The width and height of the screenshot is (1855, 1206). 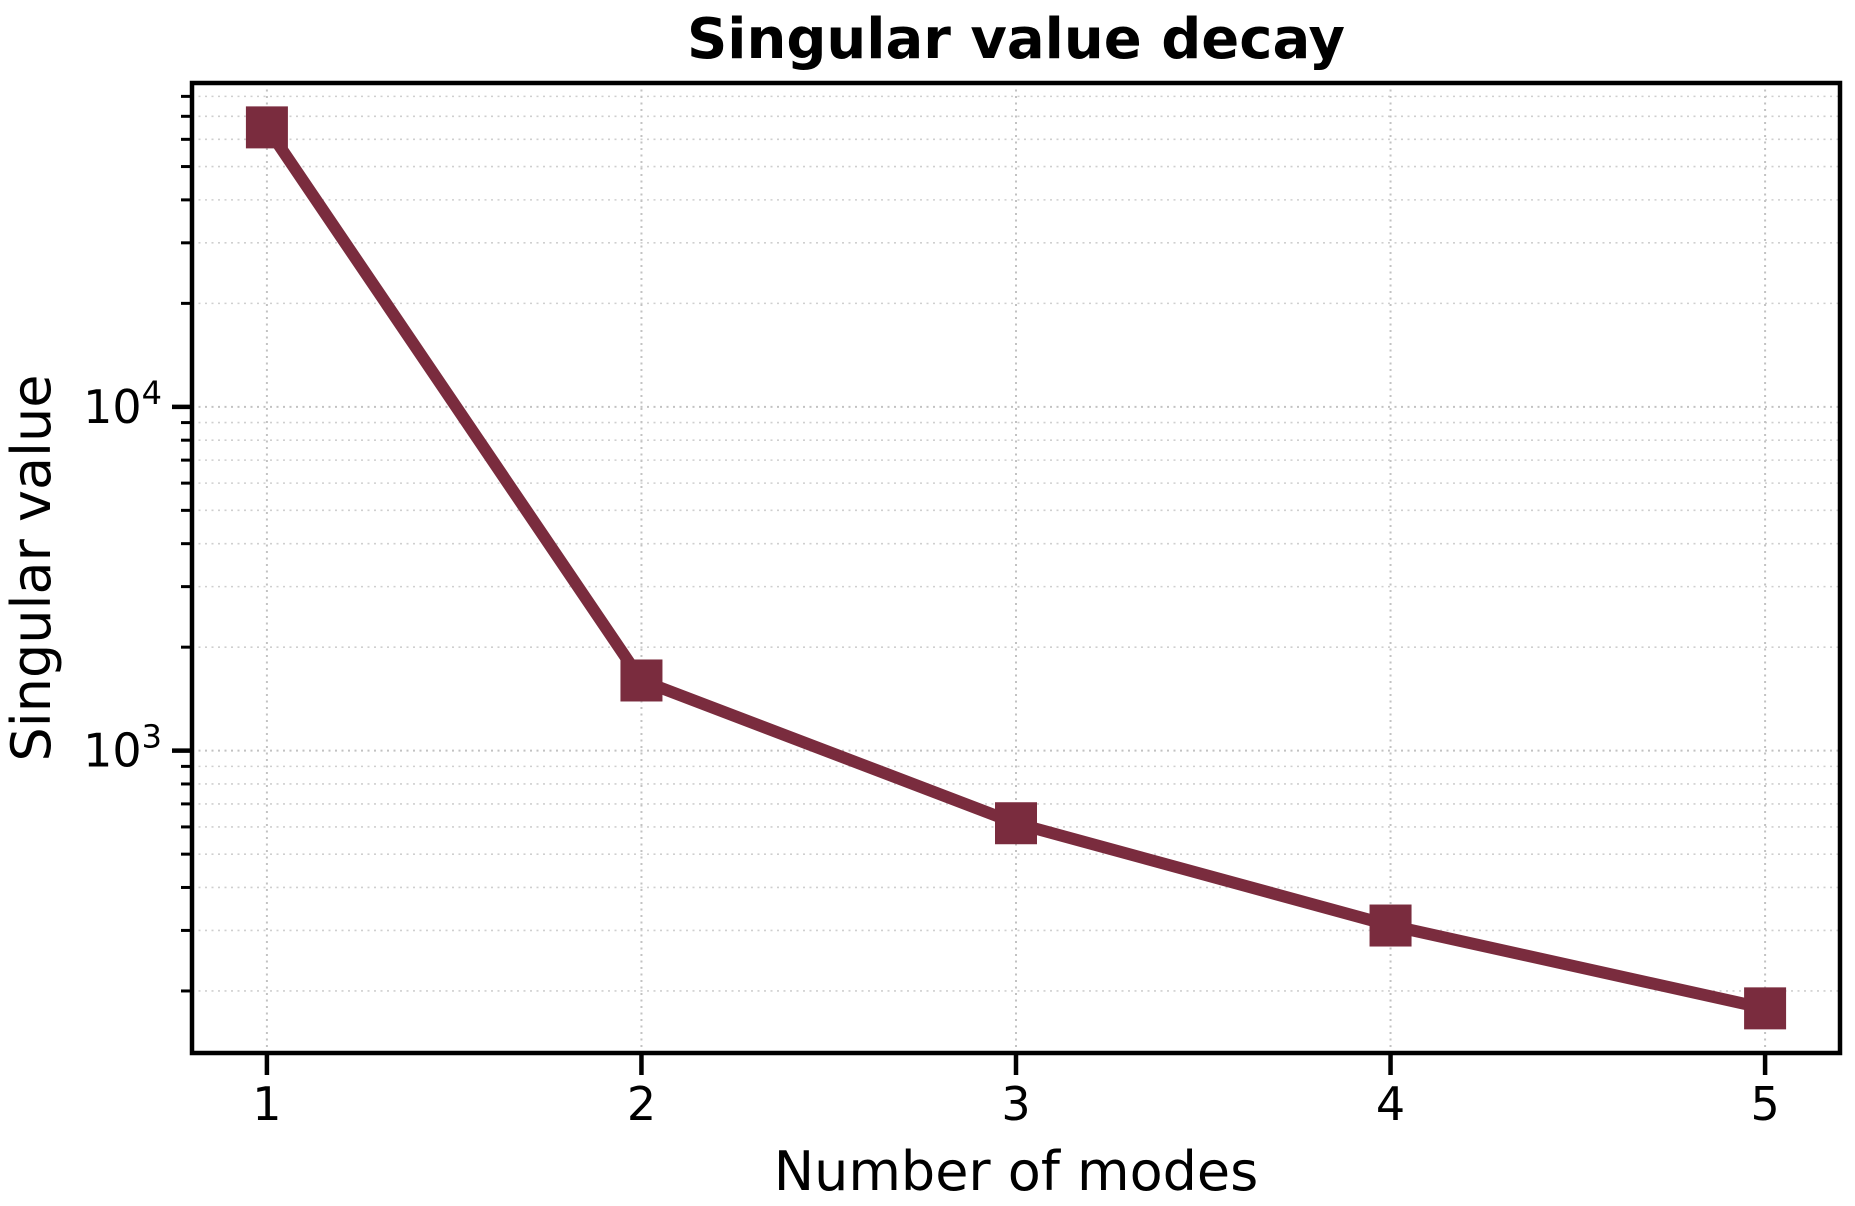 What do you see at coordinates (1764, 1104) in the screenshot?
I see `x-tick-label: 5` at bounding box center [1764, 1104].